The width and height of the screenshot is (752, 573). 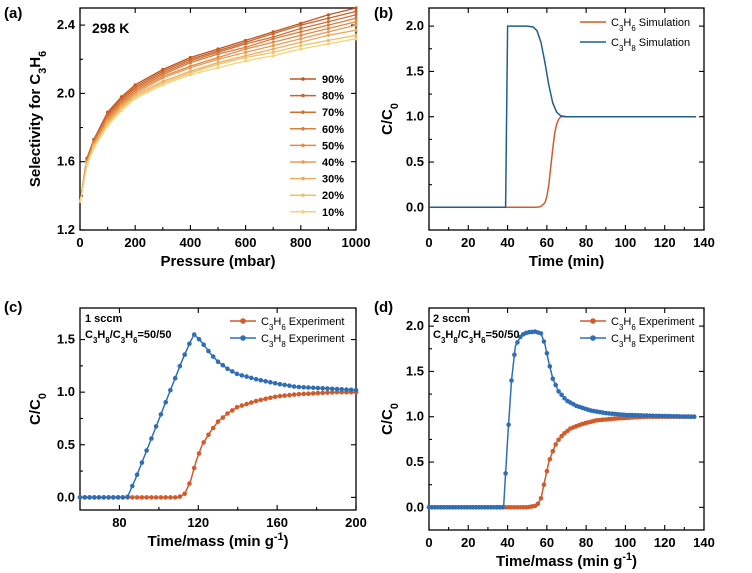 What do you see at coordinates (626, 542) in the screenshot?
I see `x-tick-label: 100` at bounding box center [626, 542].